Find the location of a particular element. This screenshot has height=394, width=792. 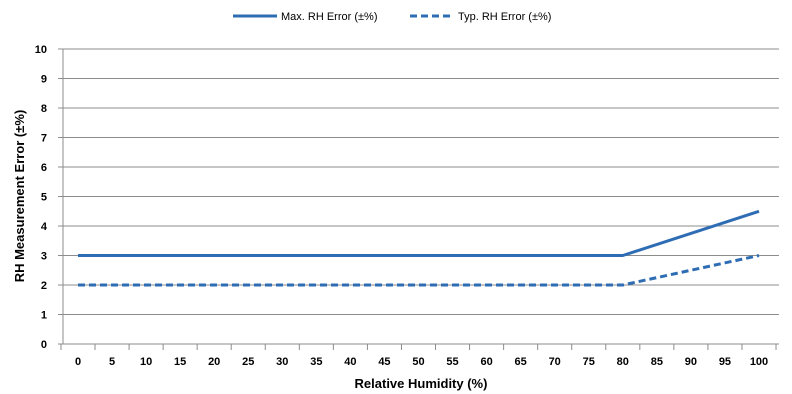

x-tick-label: 25 is located at coordinates (248, 362).